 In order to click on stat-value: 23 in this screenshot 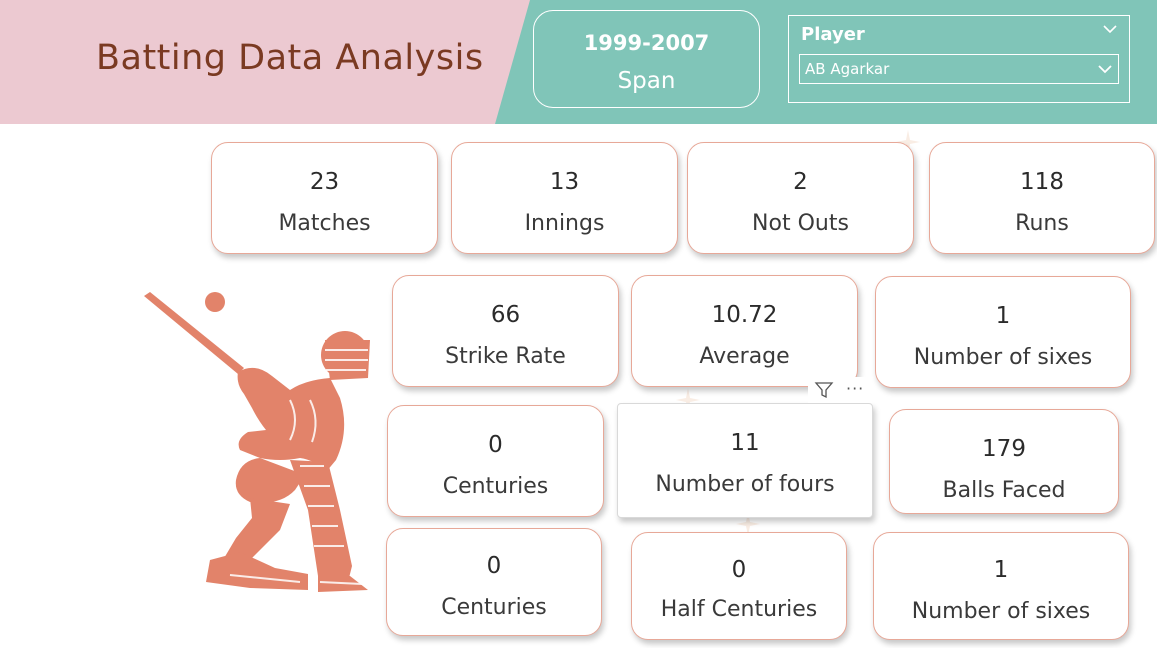, I will do `click(324, 182)`.